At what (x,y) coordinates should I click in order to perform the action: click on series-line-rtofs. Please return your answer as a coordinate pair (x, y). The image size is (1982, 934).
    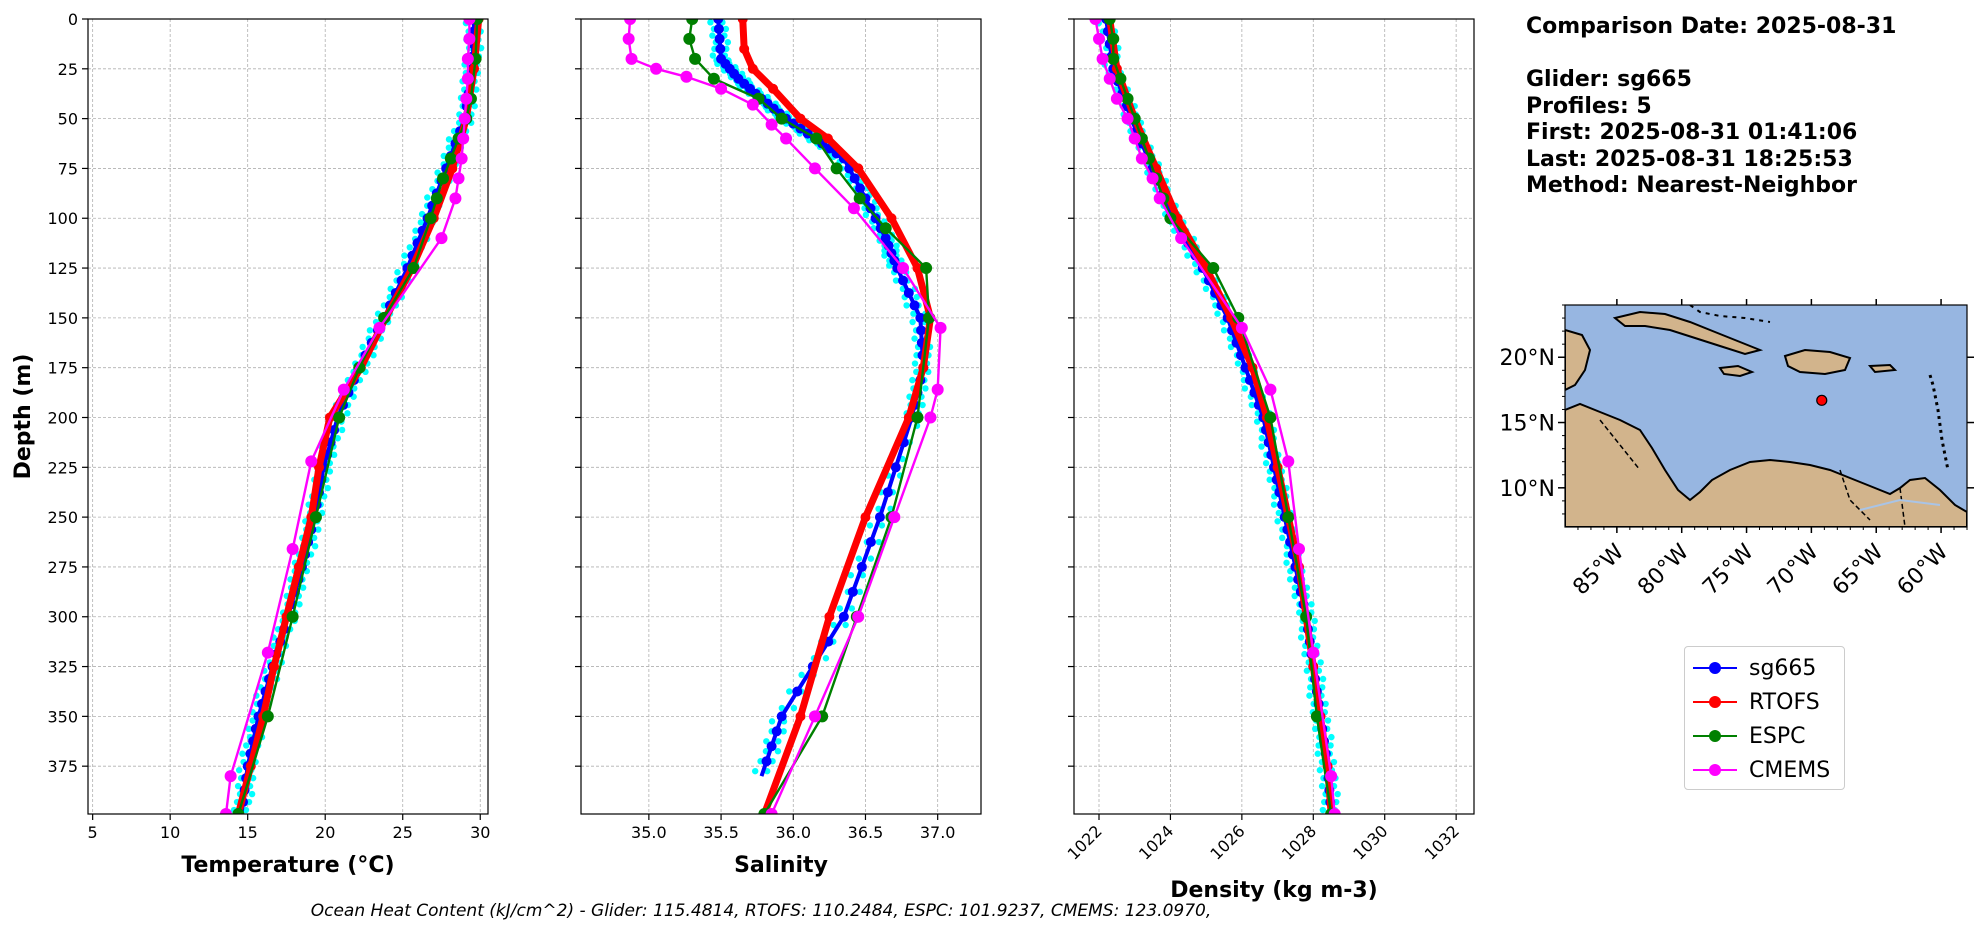
    Looking at the image, I should click on (836, 416).